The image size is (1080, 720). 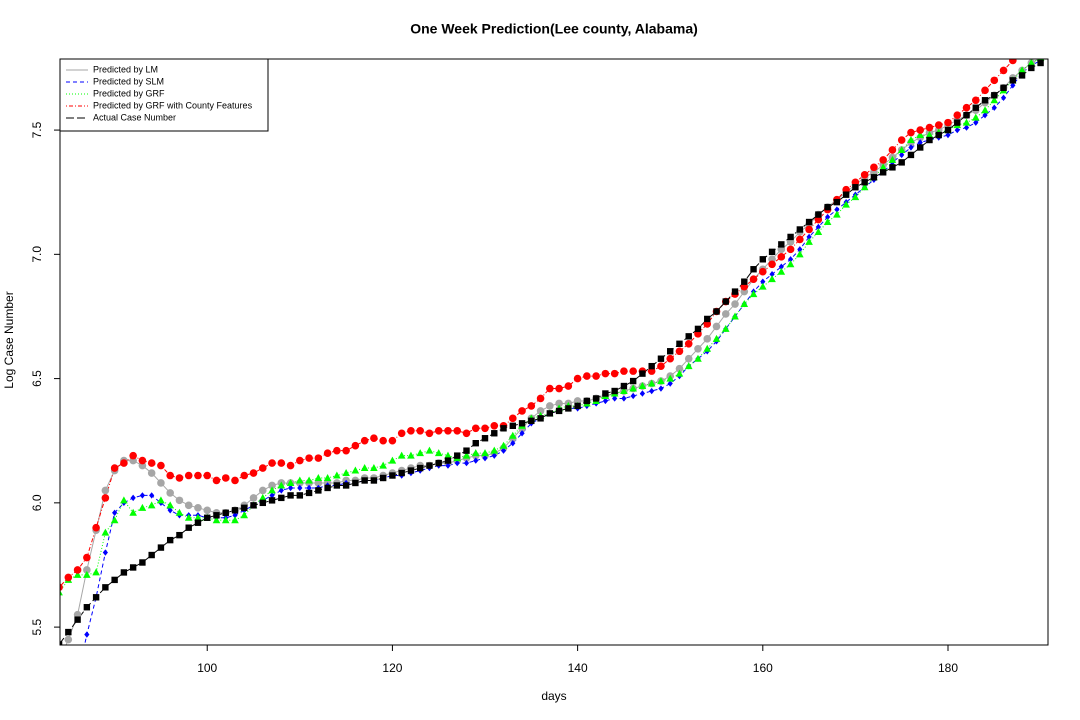 What do you see at coordinates (173, 105) in the screenshot?
I see `legend-label: Predicted by GRF with County Features` at bounding box center [173, 105].